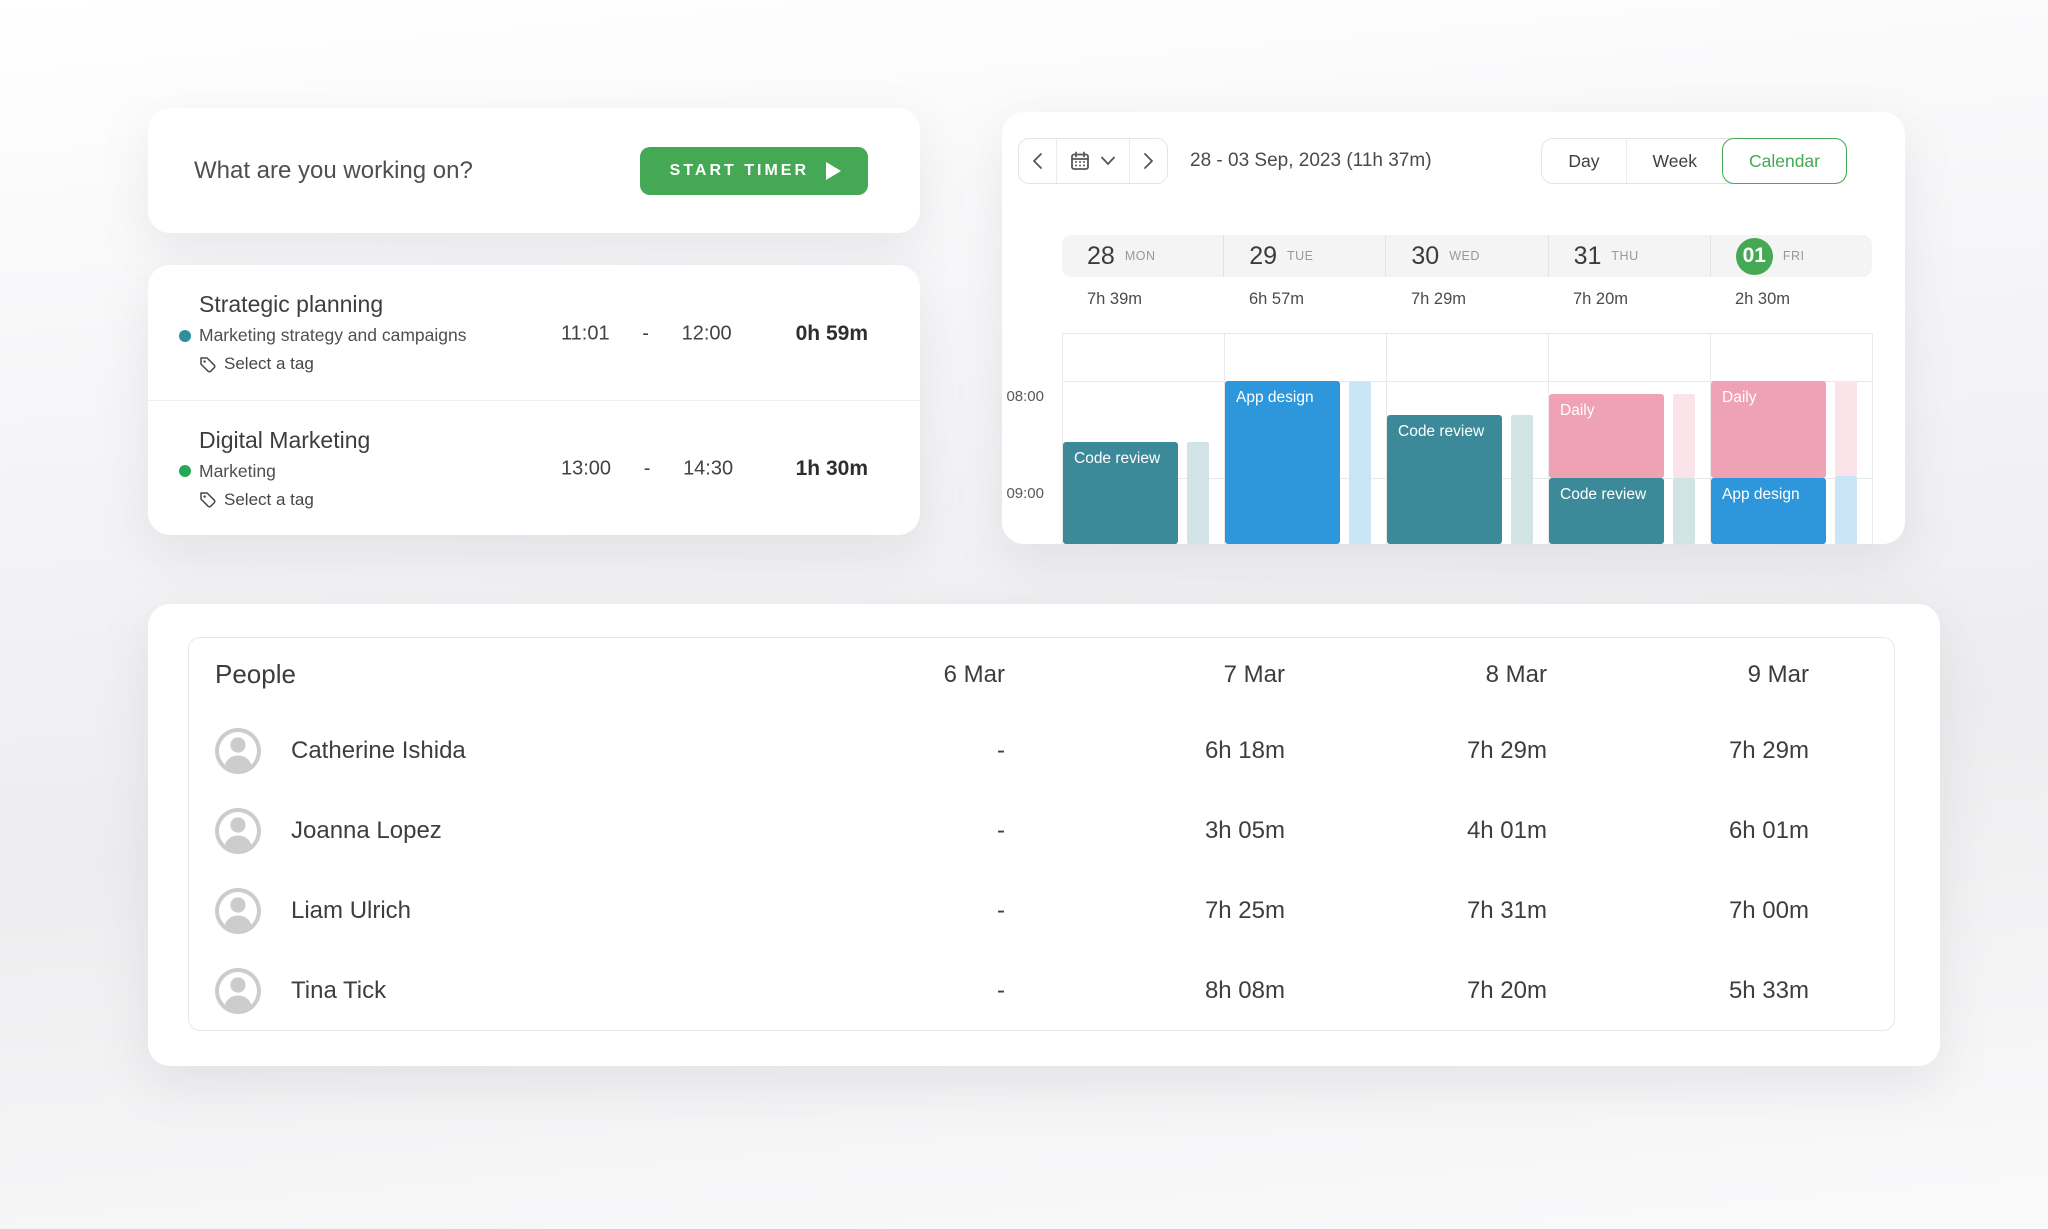 The width and height of the screenshot is (2048, 1229). Describe the element at coordinates (1467, 381) in the screenshot. I see `grid-hour-line` at that location.